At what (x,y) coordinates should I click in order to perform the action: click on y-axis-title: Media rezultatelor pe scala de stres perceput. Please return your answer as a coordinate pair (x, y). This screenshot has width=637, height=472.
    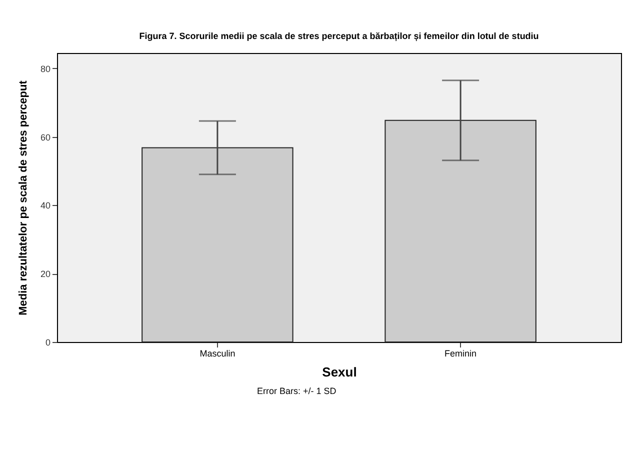
    Looking at the image, I should click on (23, 198).